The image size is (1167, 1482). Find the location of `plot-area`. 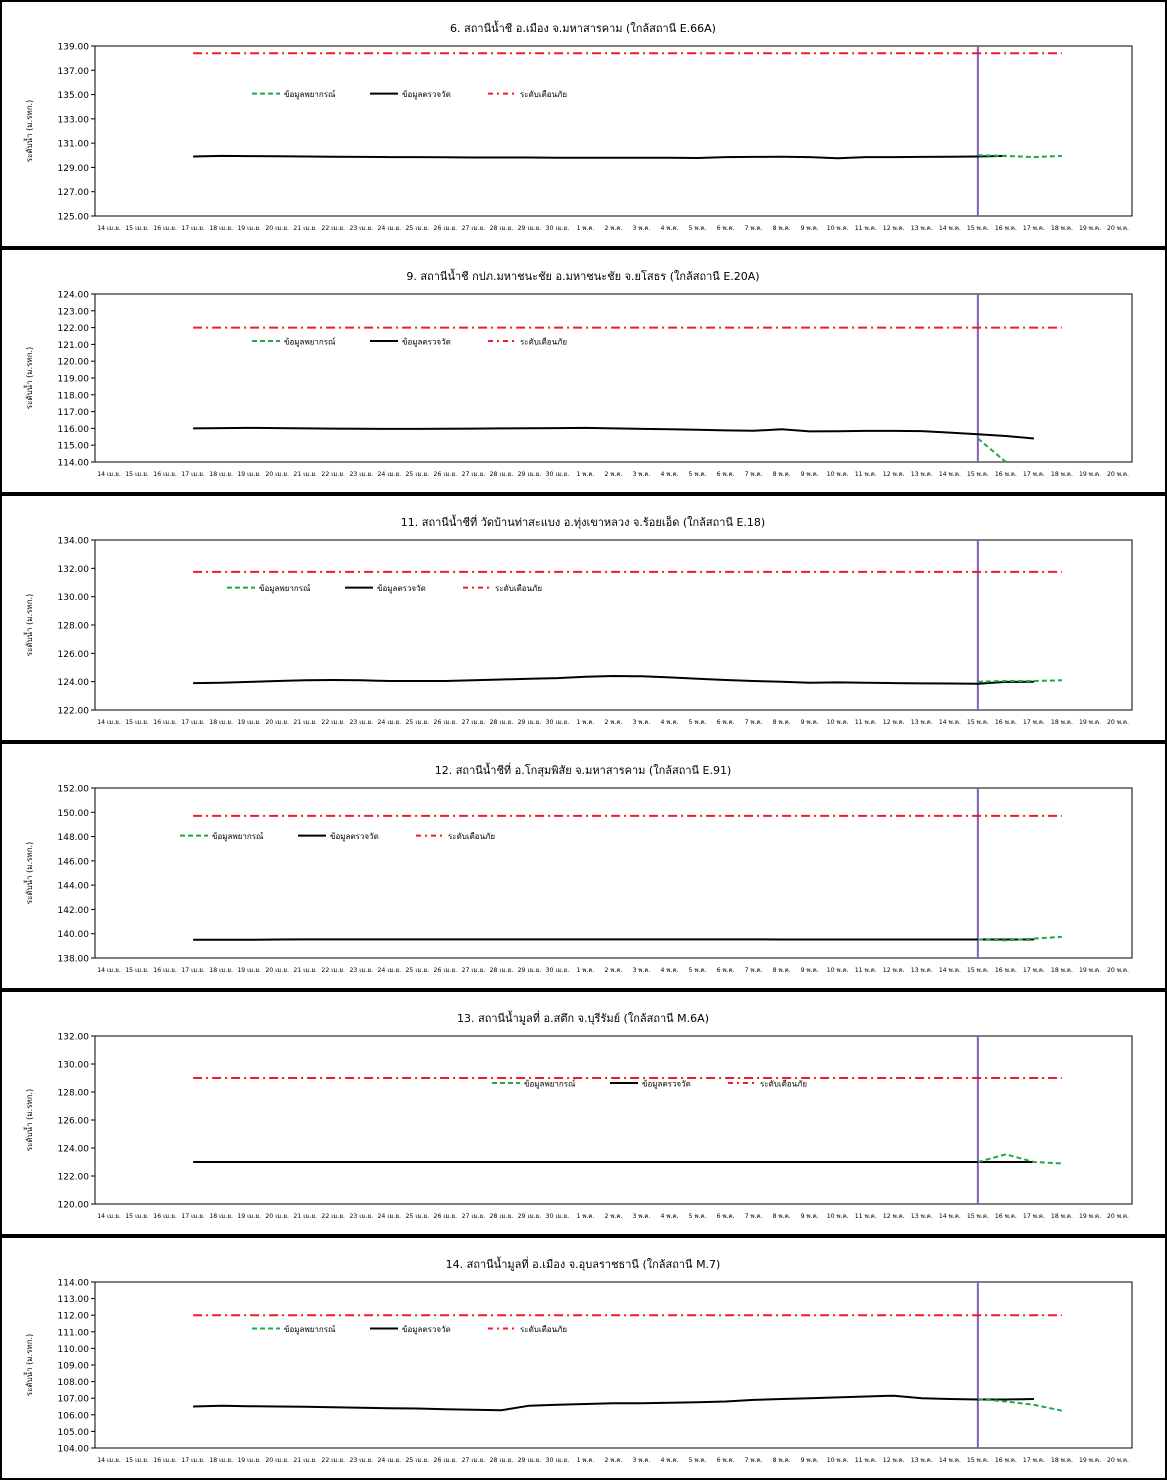

plot-area is located at coordinates (613, 131).